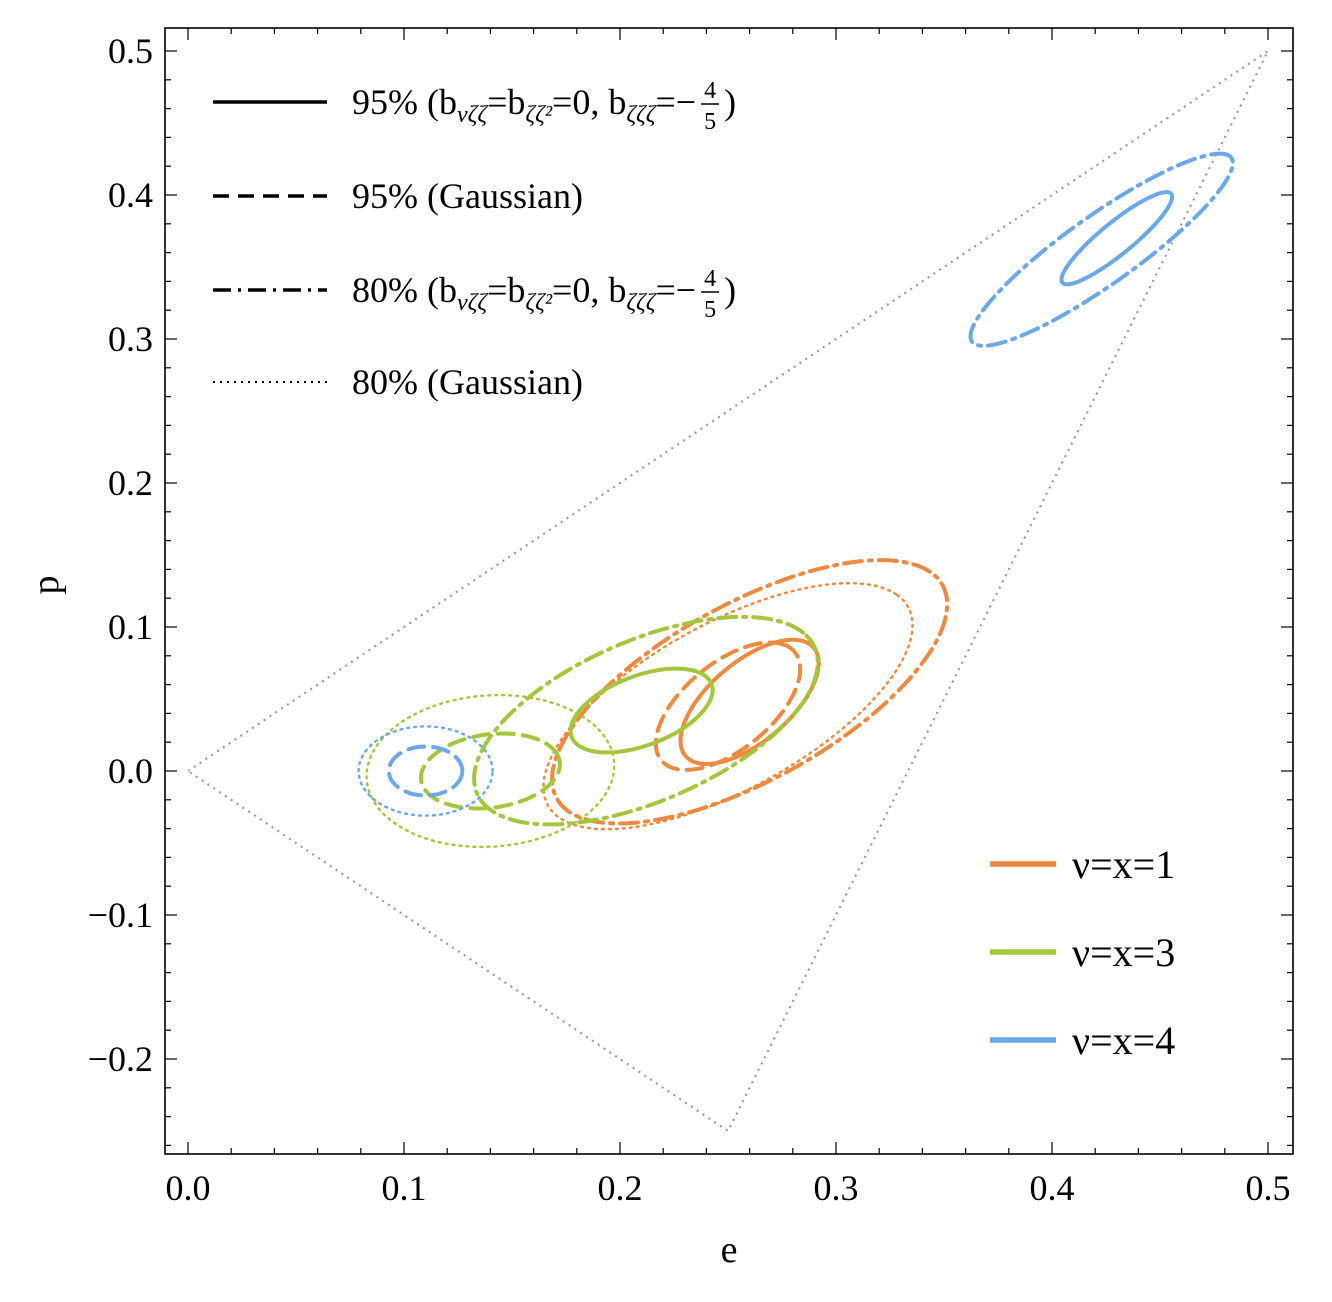 This screenshot has height=1302, width=1332. What do you see at coordinates (1123, 864) in the screenshot?
I see `color-legend-label-1: ν=x=1` at bounding box center [1123, 864].